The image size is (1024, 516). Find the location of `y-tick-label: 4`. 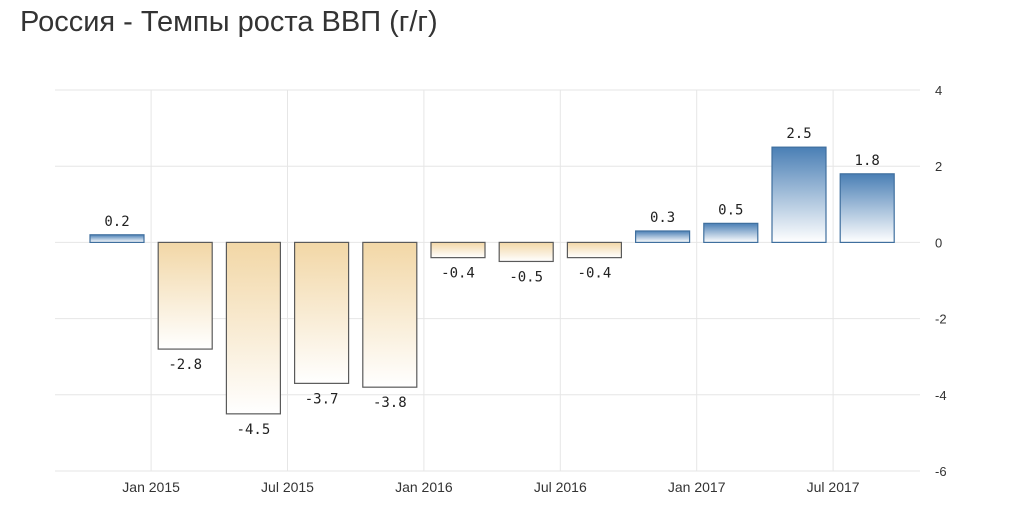

y-tick-label: 4 is located at coordinates (938, 90).